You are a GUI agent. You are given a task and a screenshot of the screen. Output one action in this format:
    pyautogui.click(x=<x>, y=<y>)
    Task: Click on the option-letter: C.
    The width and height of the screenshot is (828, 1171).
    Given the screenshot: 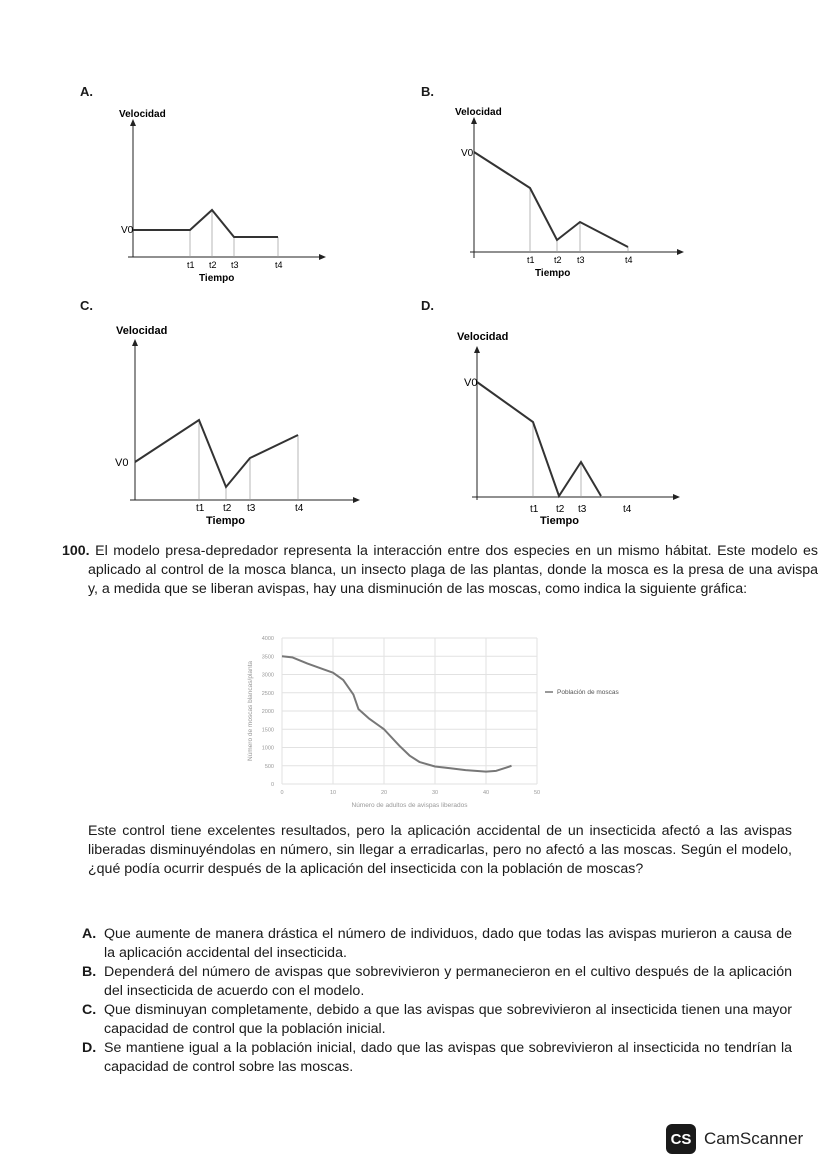 What is the action you would take?
    pyautogui.click(x=89, y=1010)
    